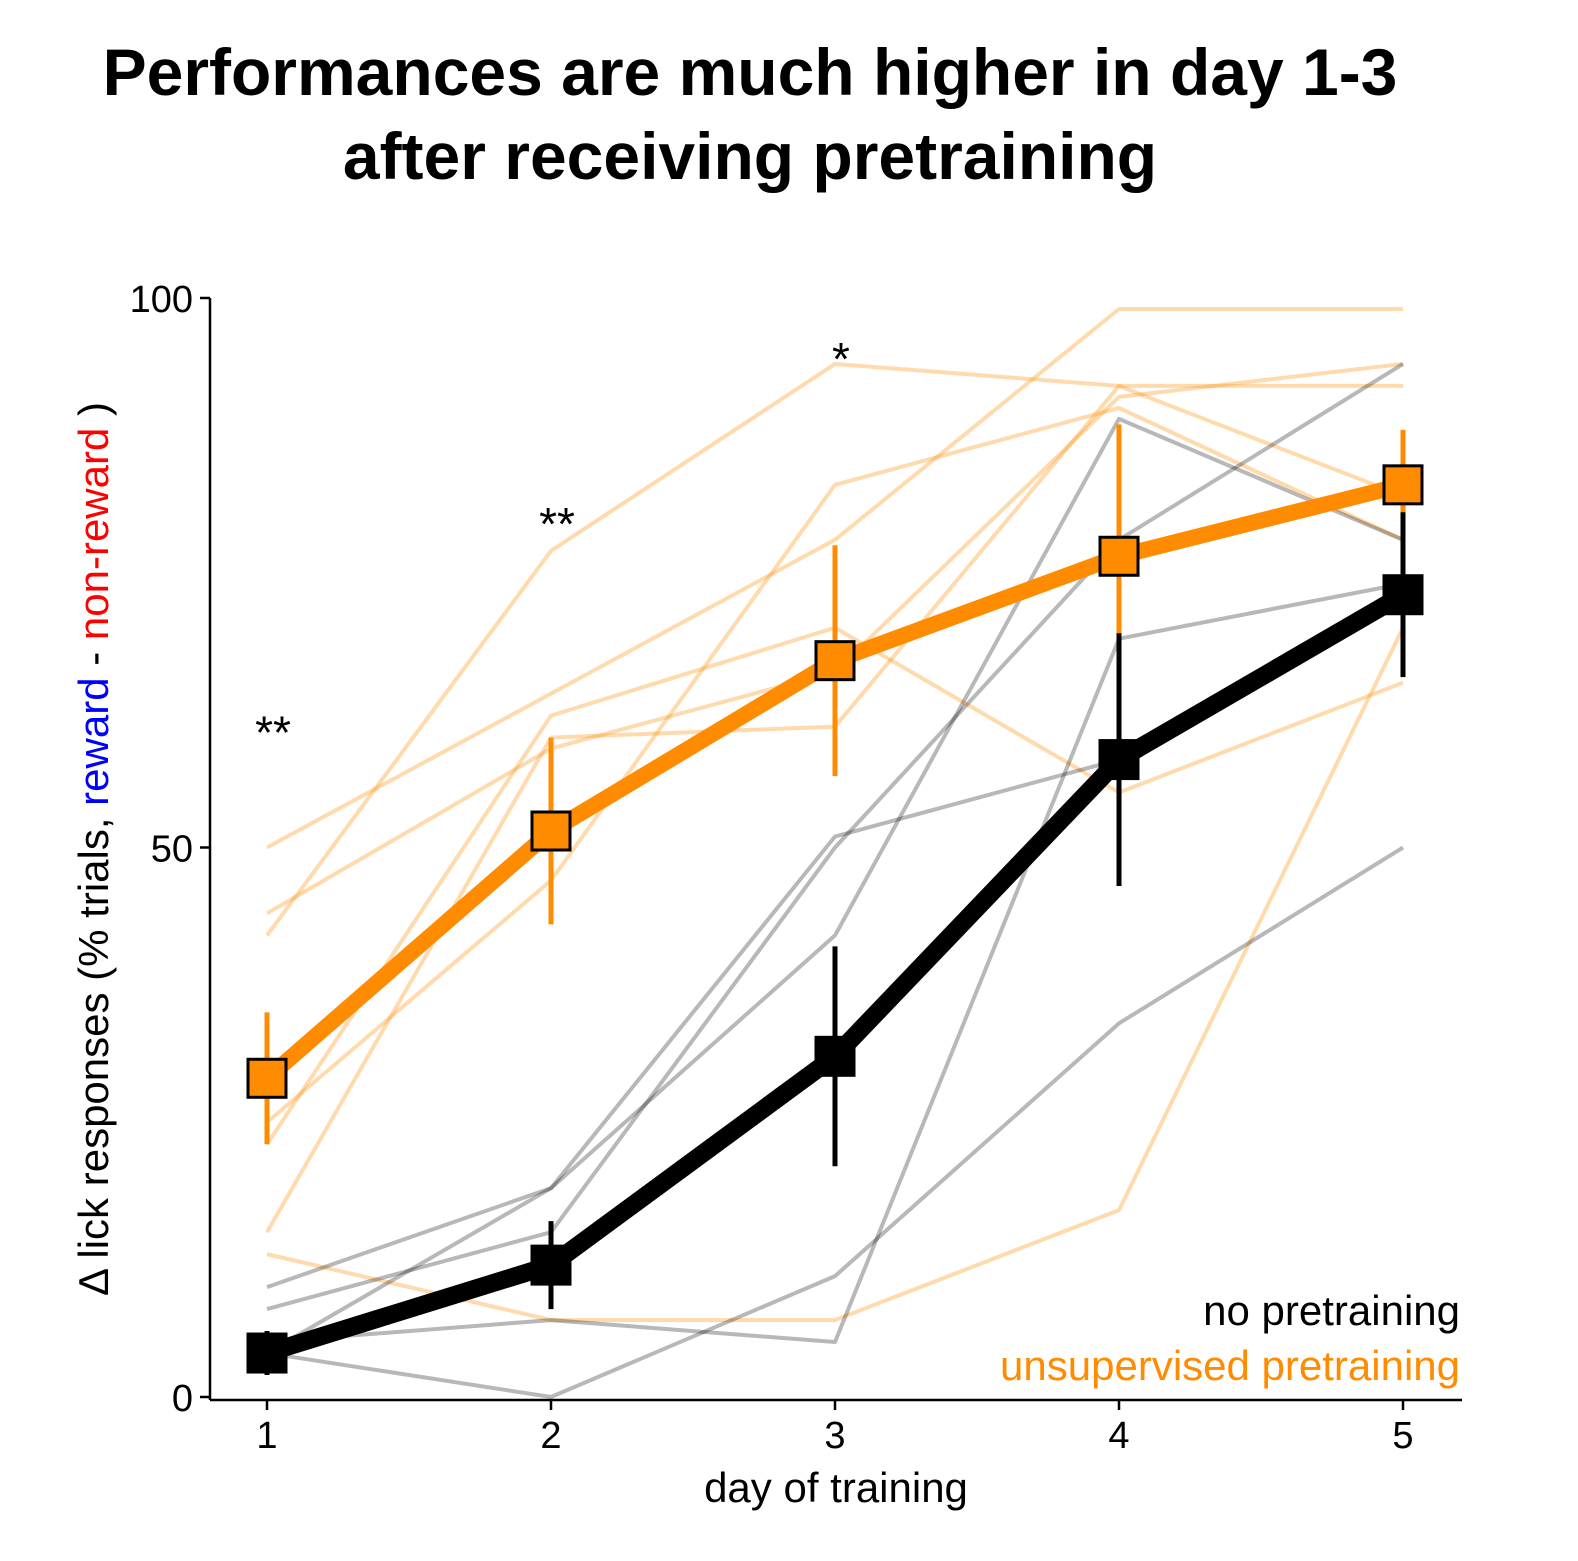  Describe the element at coordinates (557, 524) in the screenshot. I see `significance-mark-day-2: **` at that location.